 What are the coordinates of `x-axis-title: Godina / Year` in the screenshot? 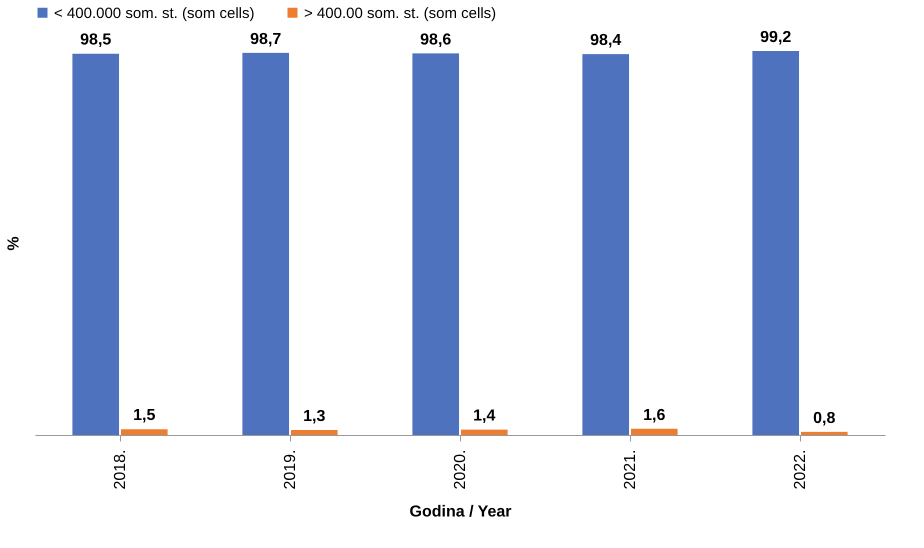 It's located at (461, 512).